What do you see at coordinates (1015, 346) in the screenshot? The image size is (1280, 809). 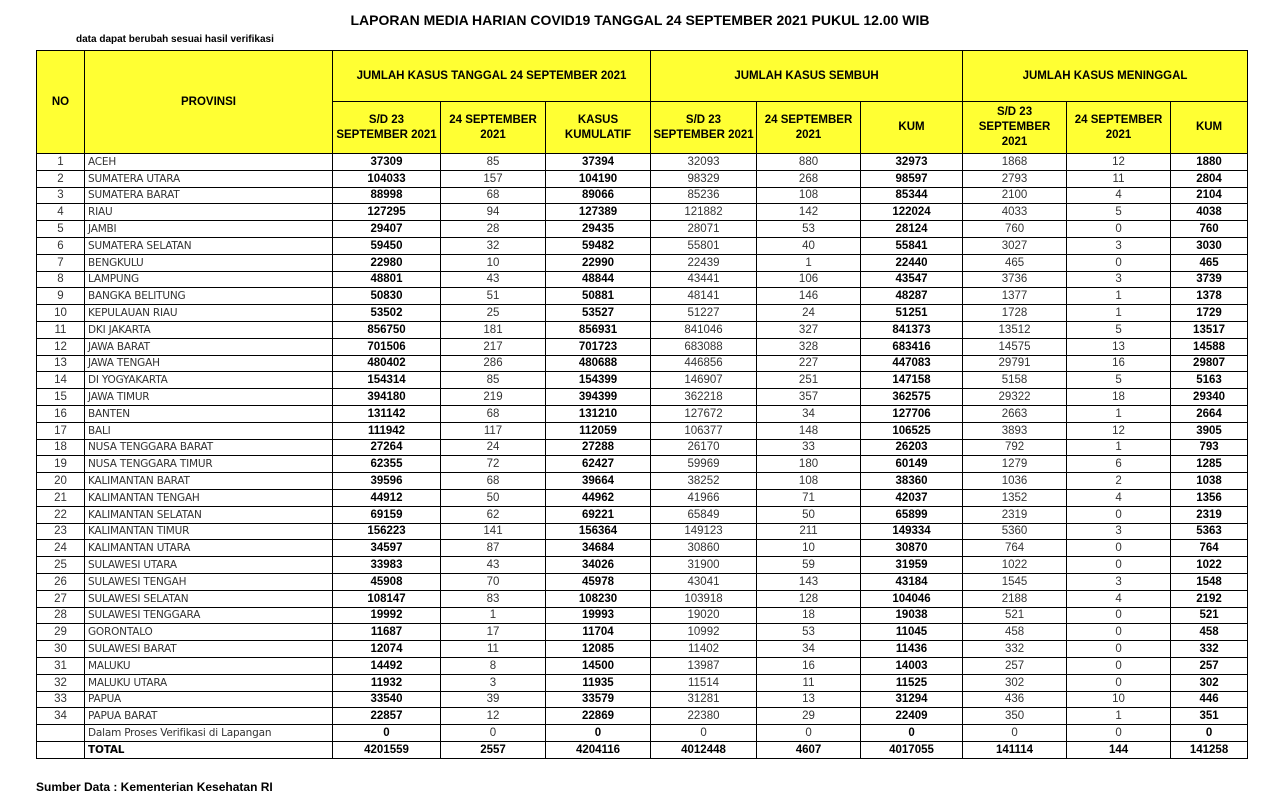 I see `value-cell: 14575` at bounding box center [1015, 346].